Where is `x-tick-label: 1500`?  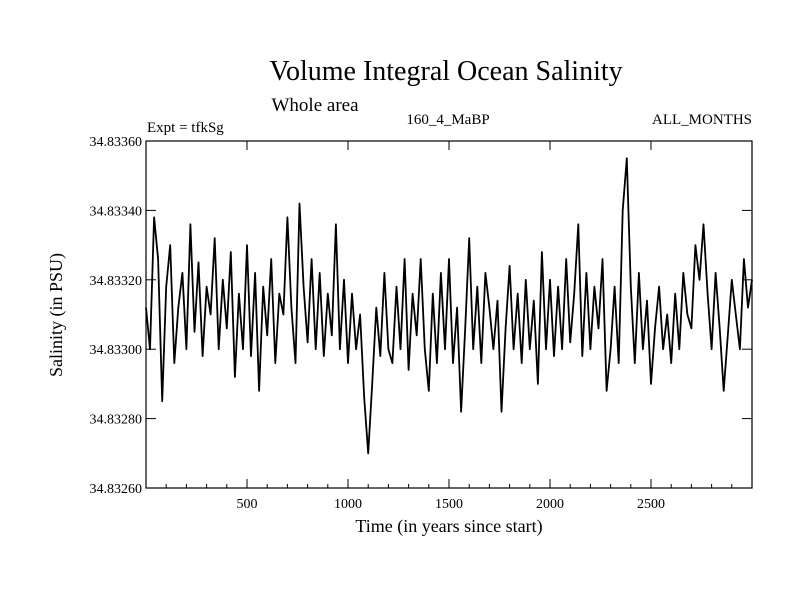 x-tick-label: 1500 is located at coordinates (449, 504).